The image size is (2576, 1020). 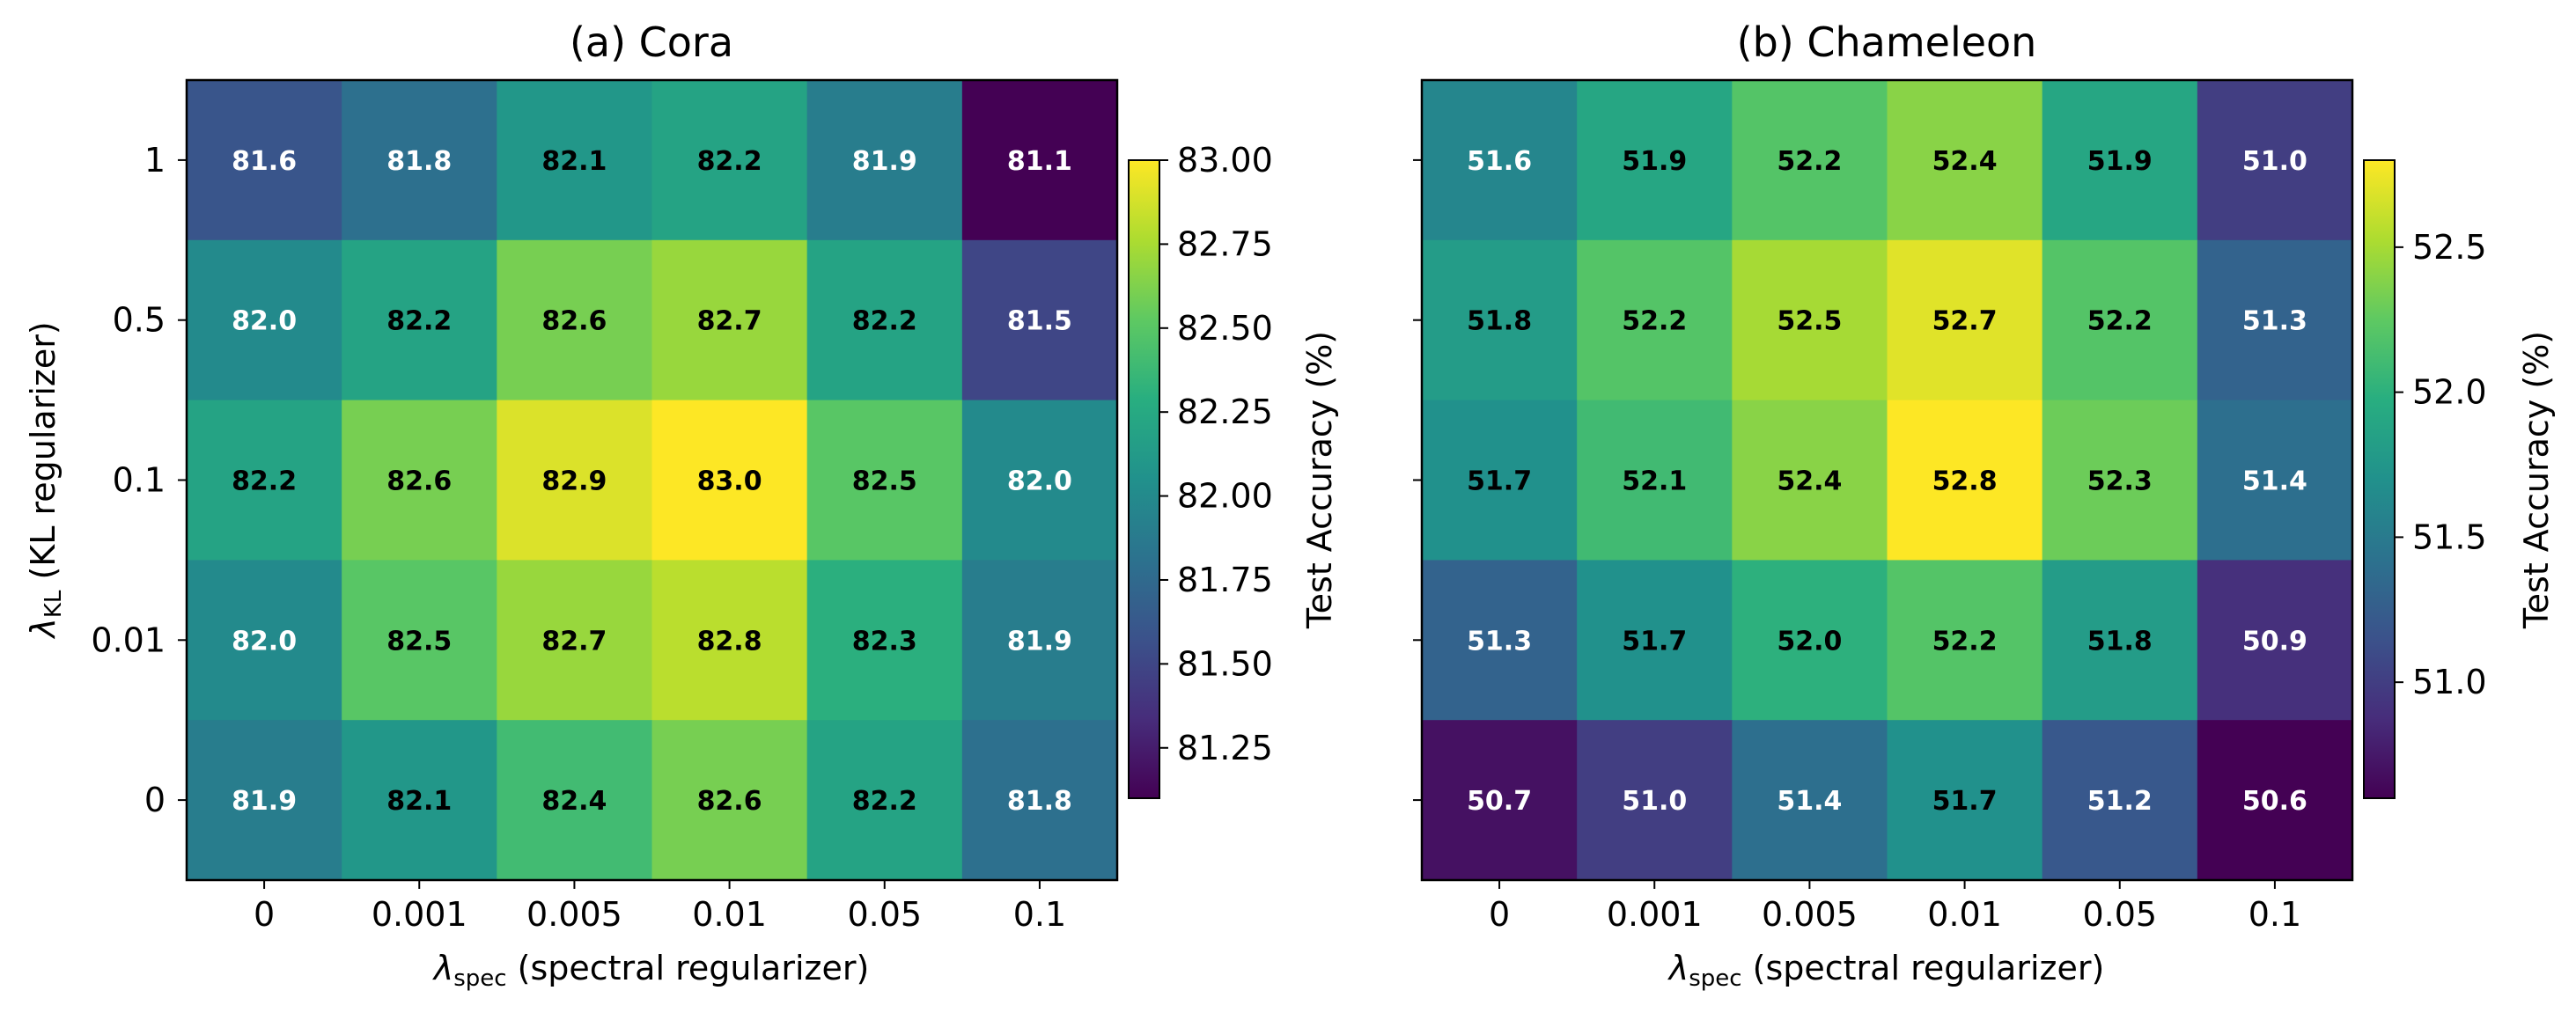 I want to click on cell-value-label: 81.6, so click(x=264, y=161).